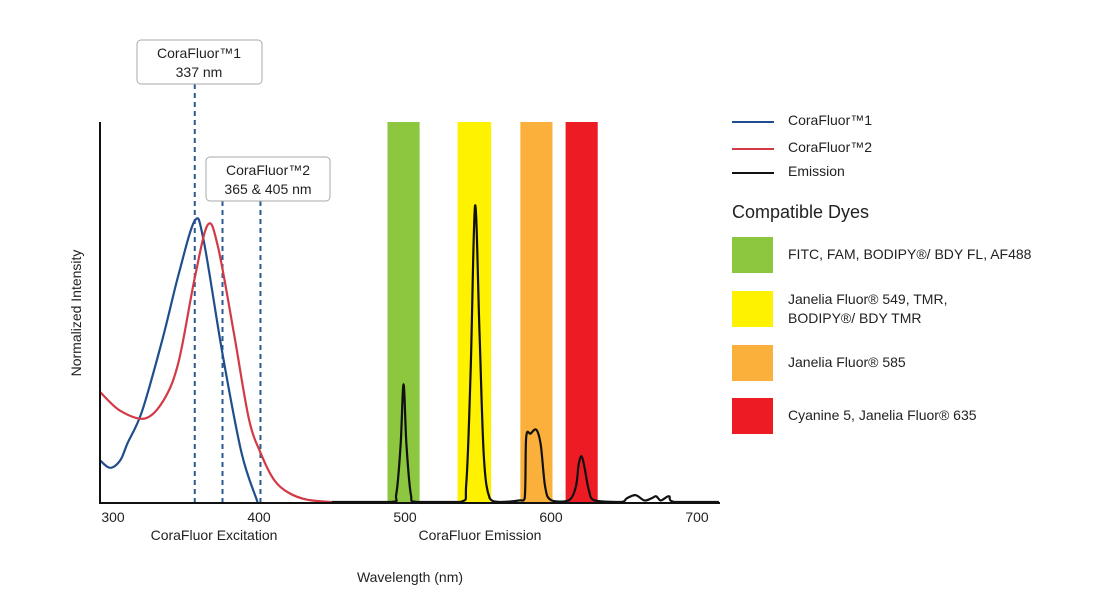 This screenshot has width=1110, height=612. What do you see at coordinates (76, 313) in the screenshot?
I see `y-axis-label: Normalized Intensity` at bounding box center [76, 313].